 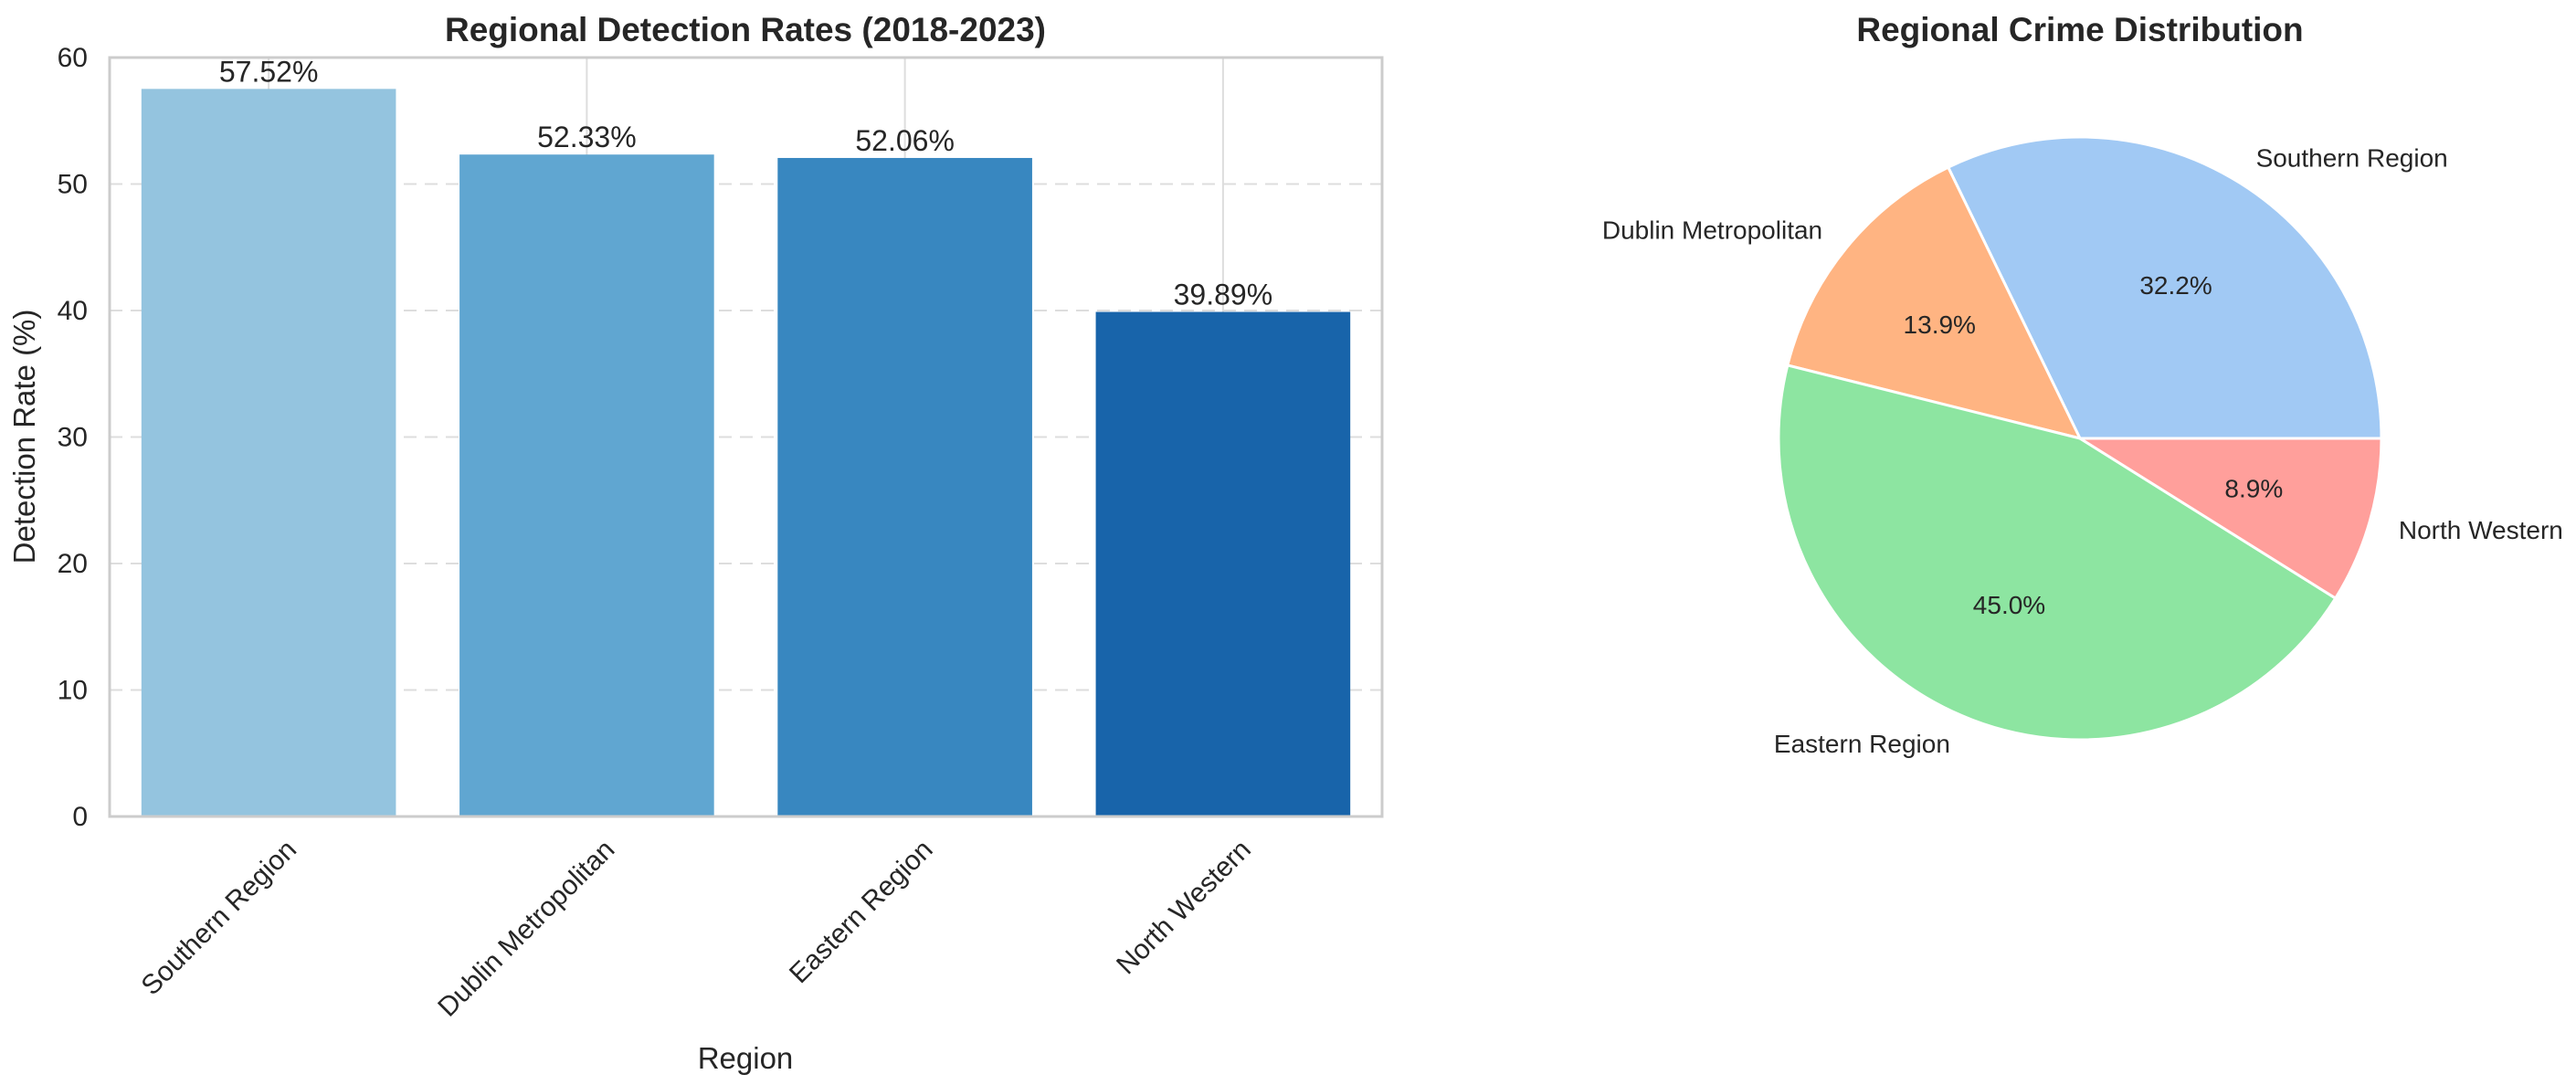 I want to click on pie-slice-dublin-metropolitan, so click(x=1935, y=303).